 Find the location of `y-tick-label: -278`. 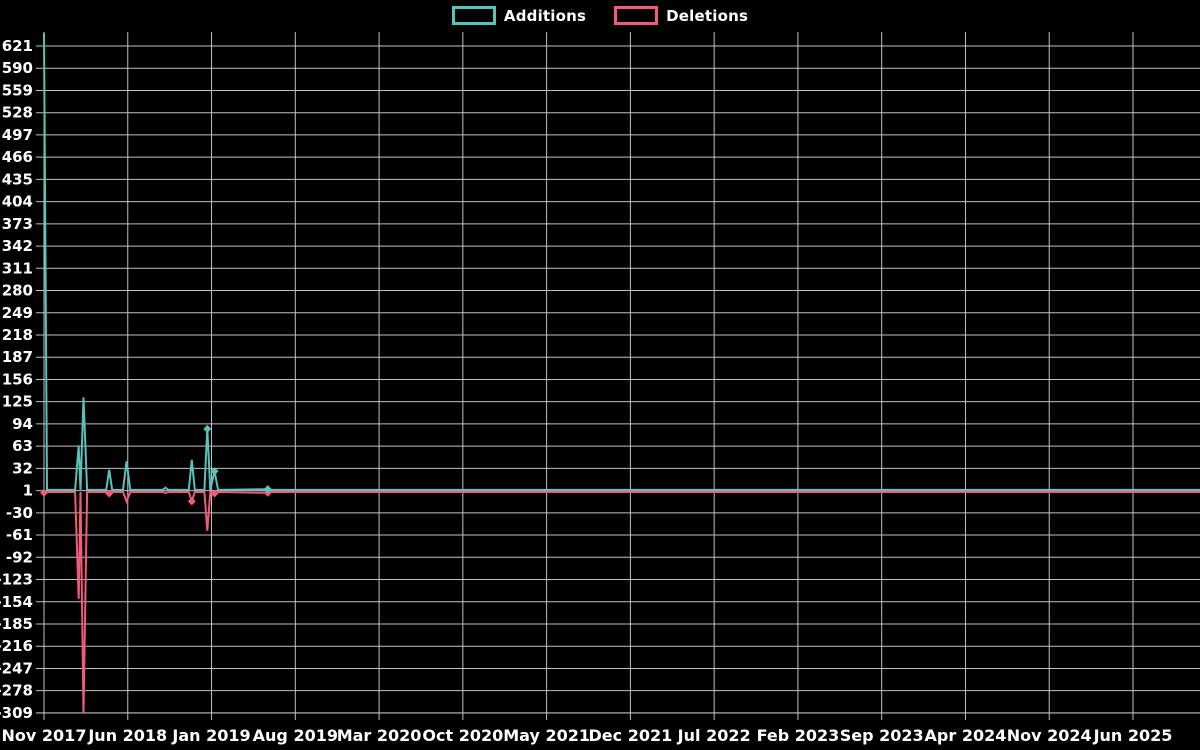

y-tick-label: -278 is located at coordinates (16, 691).